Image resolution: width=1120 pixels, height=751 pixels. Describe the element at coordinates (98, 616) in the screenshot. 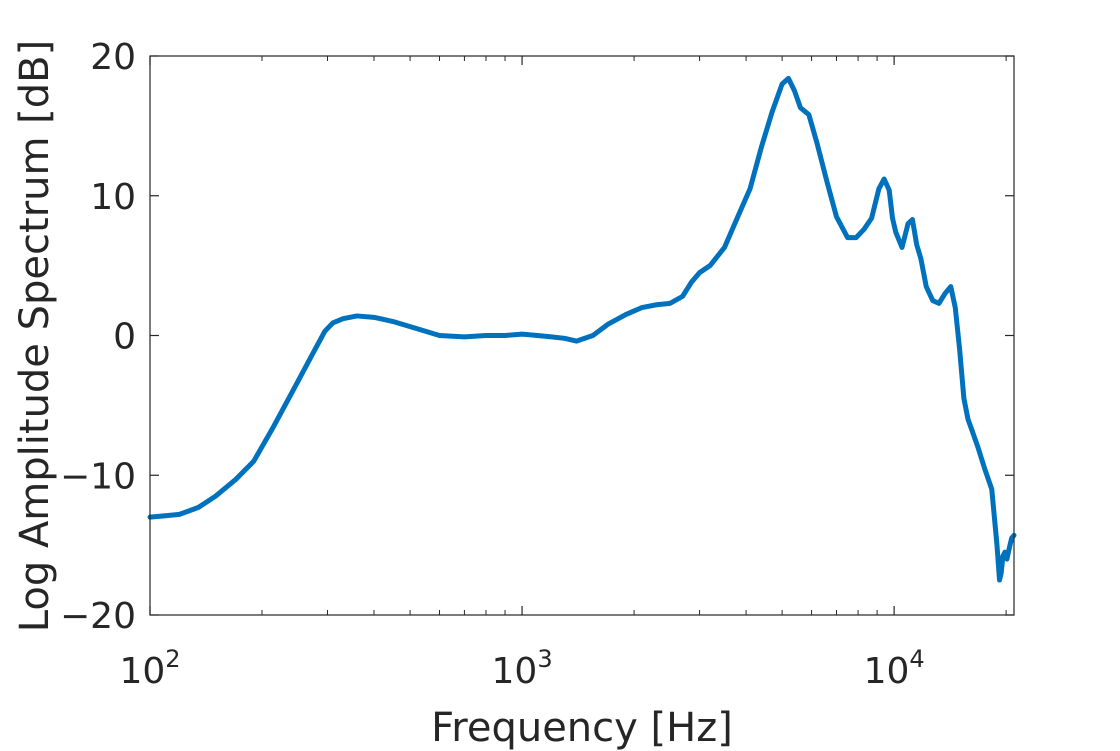

I see `y-tick-label: −20` at that location.